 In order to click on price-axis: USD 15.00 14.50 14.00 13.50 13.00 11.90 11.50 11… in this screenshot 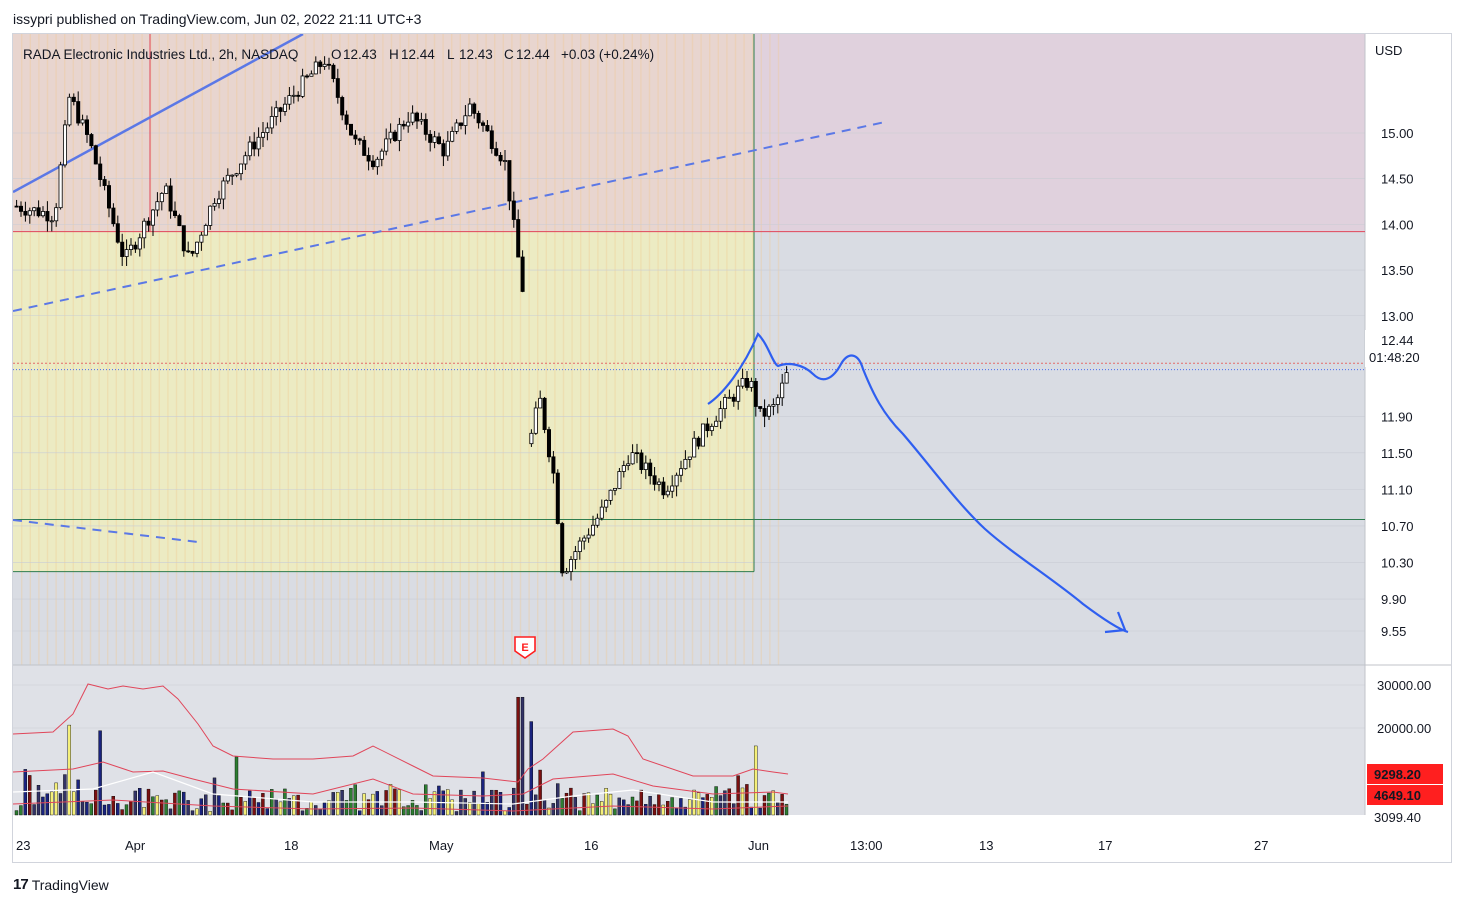, I will do `click(1404, 435)`.